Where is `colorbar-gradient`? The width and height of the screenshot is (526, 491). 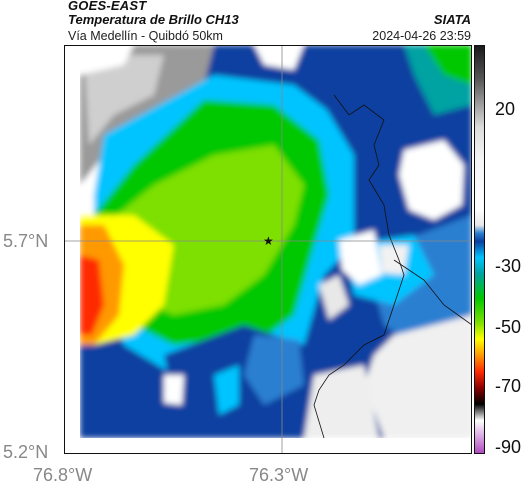 colorbar-gradient is located at coordinates (479, 249).